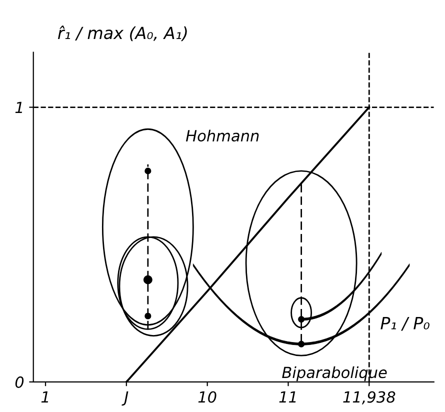  I want to click on x-tick-label: J, so click(125, 398).